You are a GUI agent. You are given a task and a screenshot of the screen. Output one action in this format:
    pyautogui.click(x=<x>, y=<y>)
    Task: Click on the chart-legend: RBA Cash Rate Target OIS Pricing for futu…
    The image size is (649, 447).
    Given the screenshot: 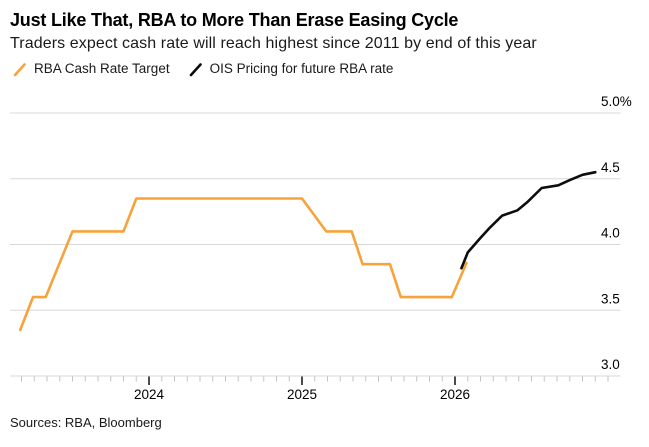 What is the action you would take?
    pyautogui.click(x=203, y=69)
    